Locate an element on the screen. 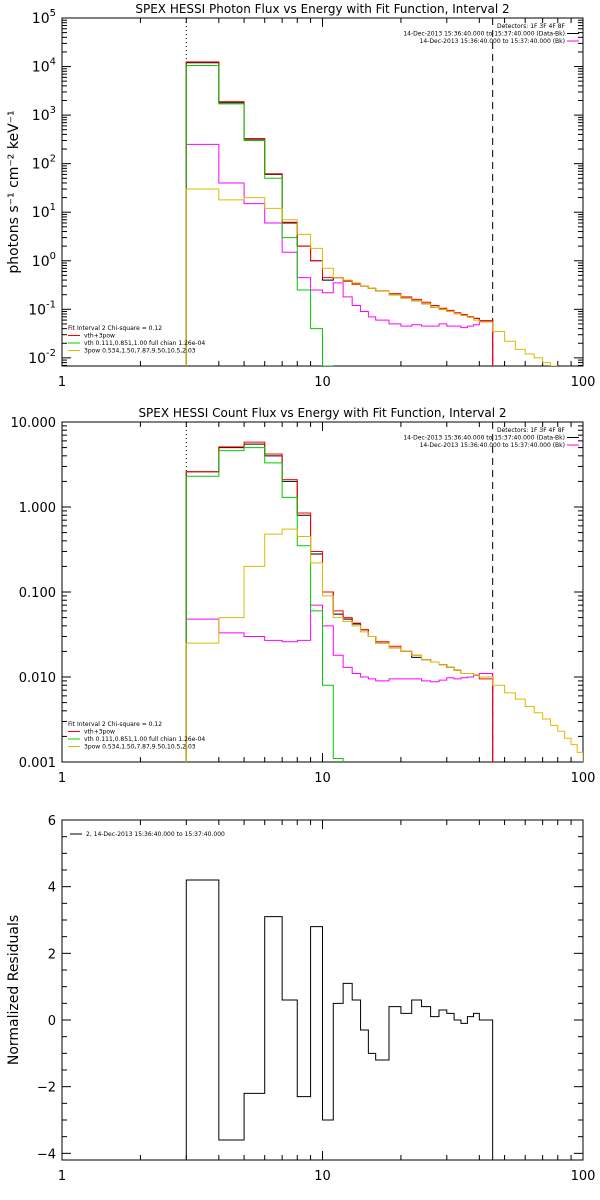 Image resolution: width=600 pixels, height=1200 pixels. y-tick-label: 10⁵ is located at coordinates (44, 17).